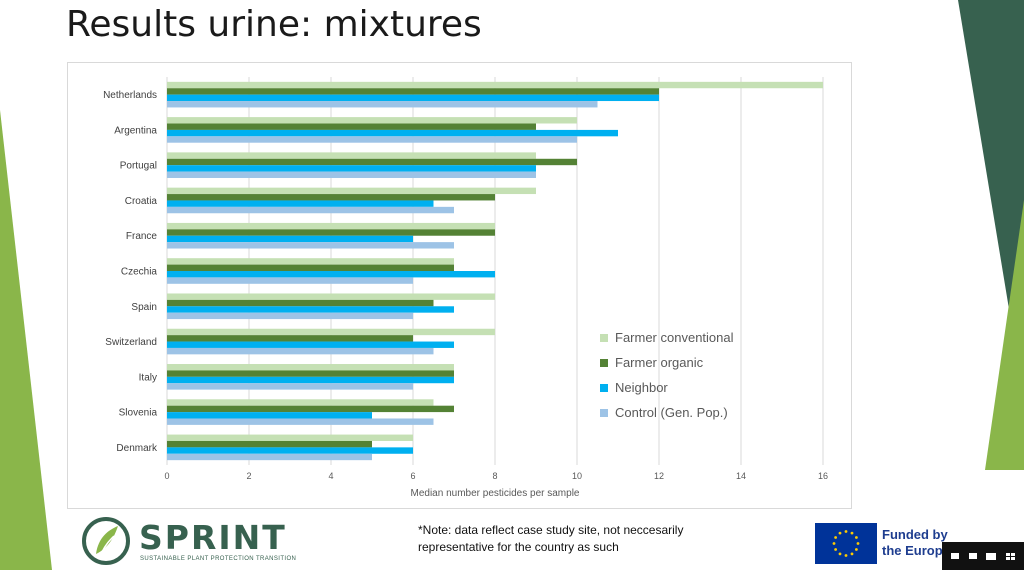  What do you see at coordinates (577, 476) in the screenshot?
I see `x-tick-label: 10` at bounding box center [577, 476].